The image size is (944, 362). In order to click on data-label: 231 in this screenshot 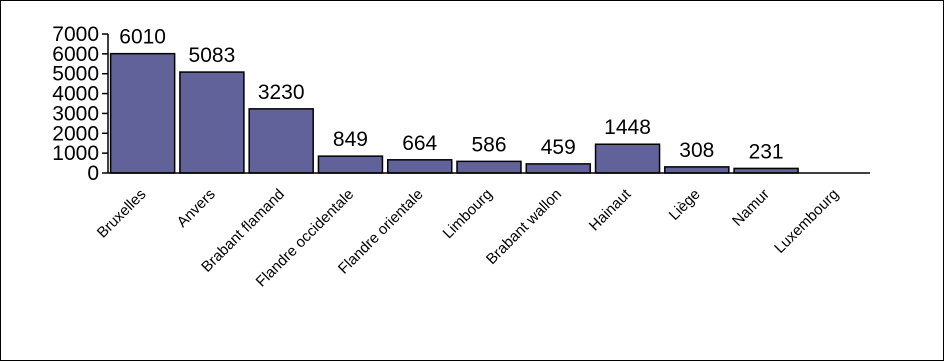, I will do `click(766, 151)`.